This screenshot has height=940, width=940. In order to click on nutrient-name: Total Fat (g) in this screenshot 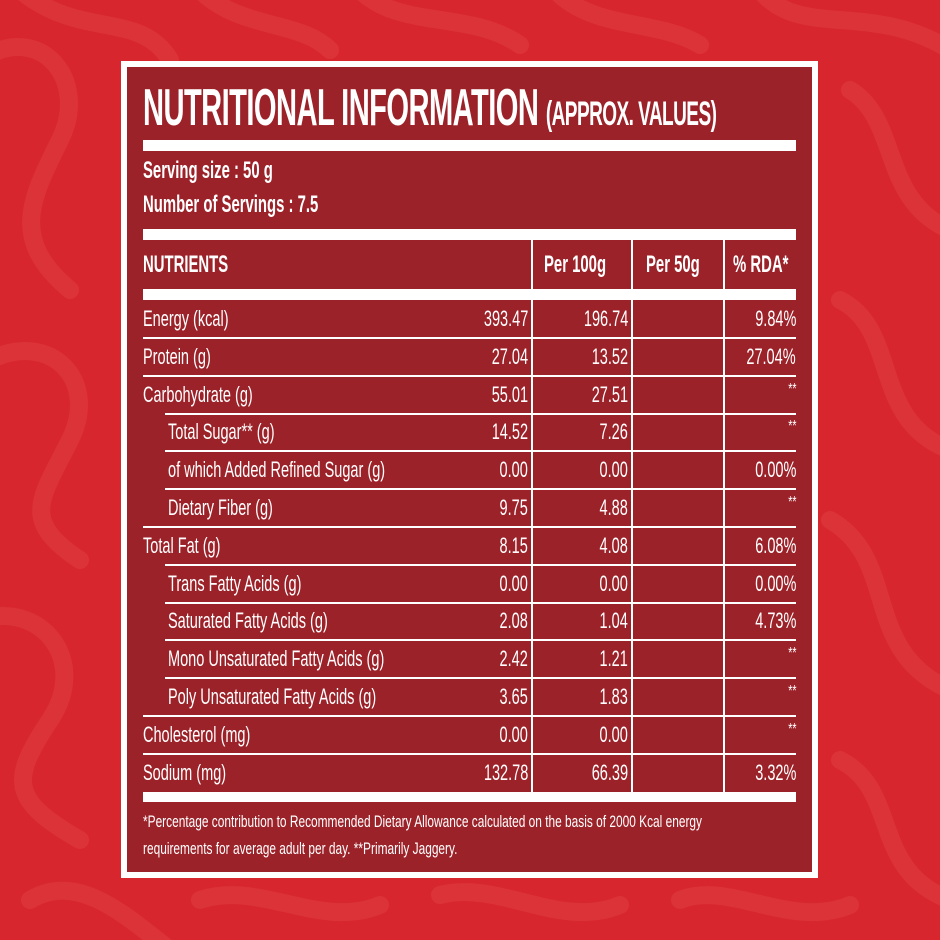, I will do `click(182, 545)`.